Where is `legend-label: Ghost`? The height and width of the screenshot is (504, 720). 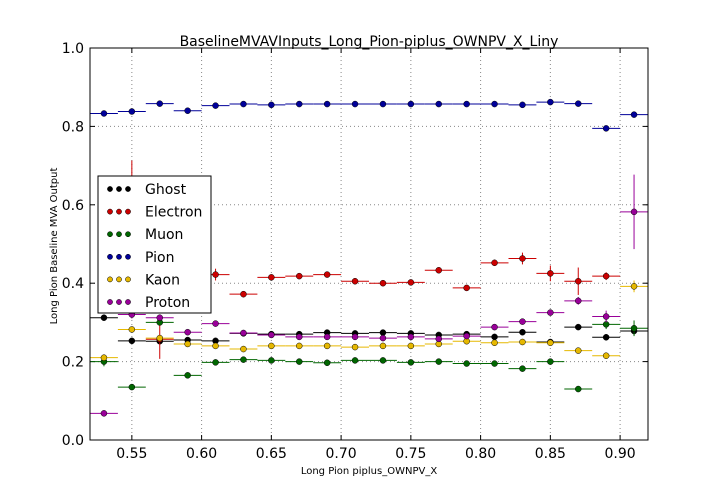
legend-label: Ghost is located at coordinates (166, 190).